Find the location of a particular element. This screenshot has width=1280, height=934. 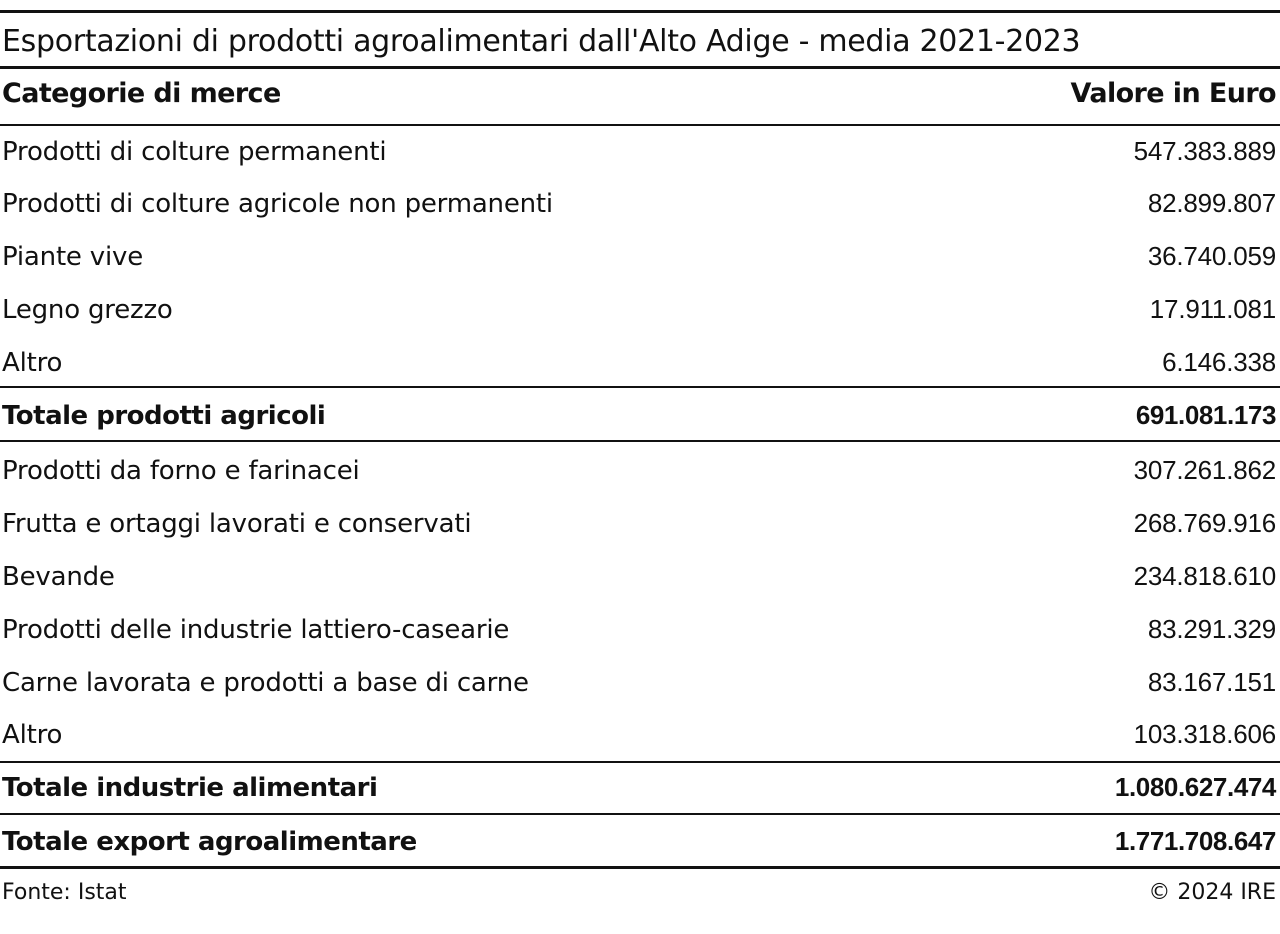

row-label: Piante vive is located at coordinates (72, 257).